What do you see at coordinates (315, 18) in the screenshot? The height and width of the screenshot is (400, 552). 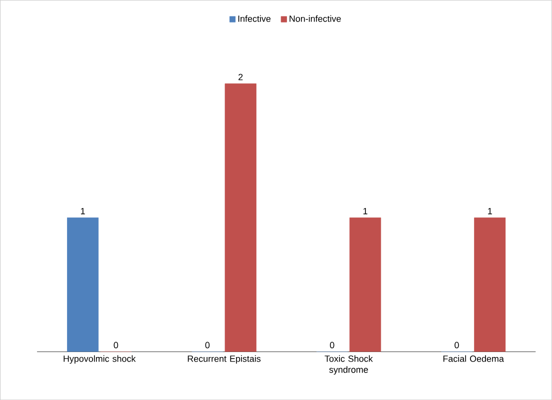 I see `legend-label: Non-infective` at bounding box center [315, 18].